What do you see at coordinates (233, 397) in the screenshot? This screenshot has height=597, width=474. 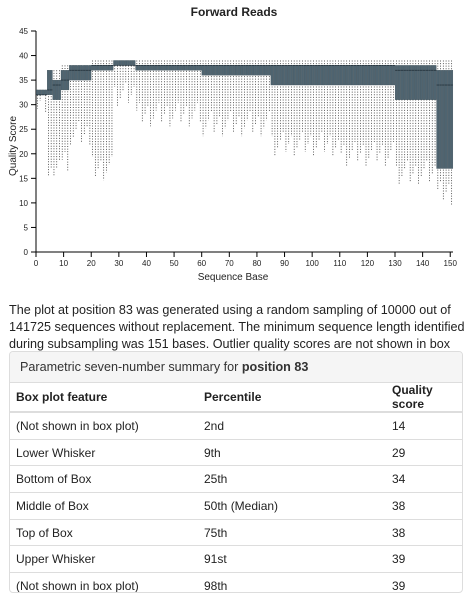 I see `column-header-percentile: Percentile` at bounding box center [233, 397].